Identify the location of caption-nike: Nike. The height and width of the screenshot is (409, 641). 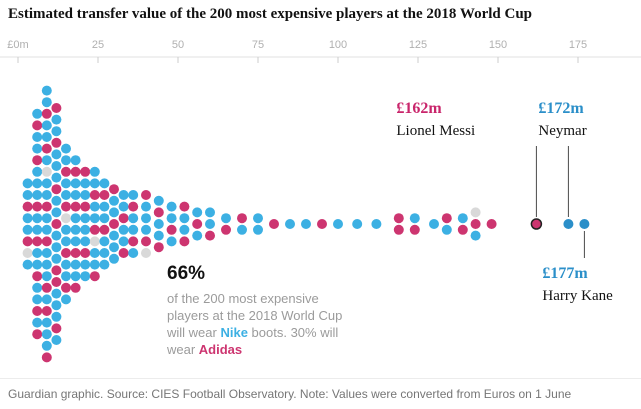
(234, 332).